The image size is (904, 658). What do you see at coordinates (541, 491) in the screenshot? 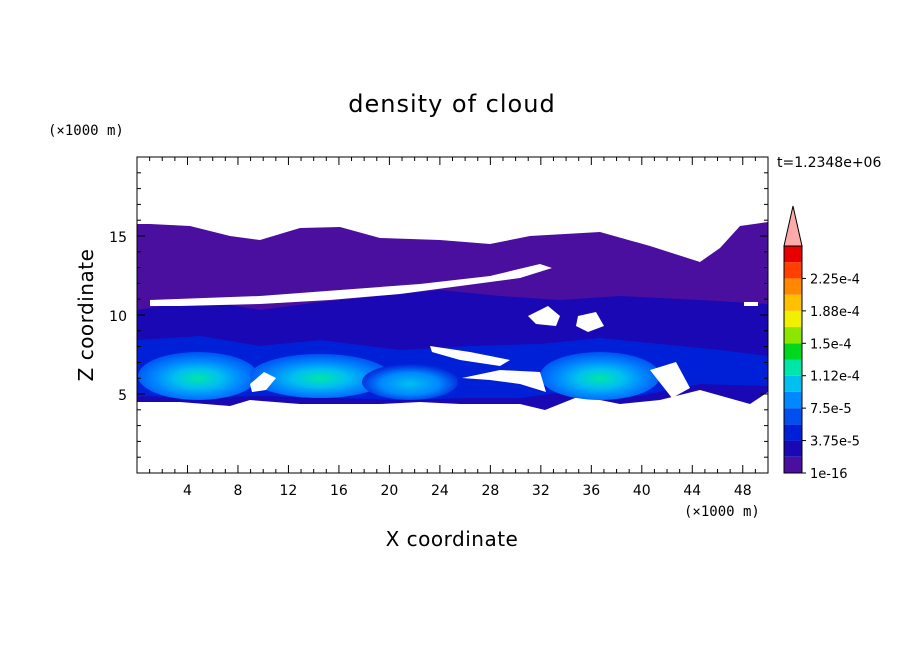
I see `x-tick-label: 32` at bounding box center [541, 491].